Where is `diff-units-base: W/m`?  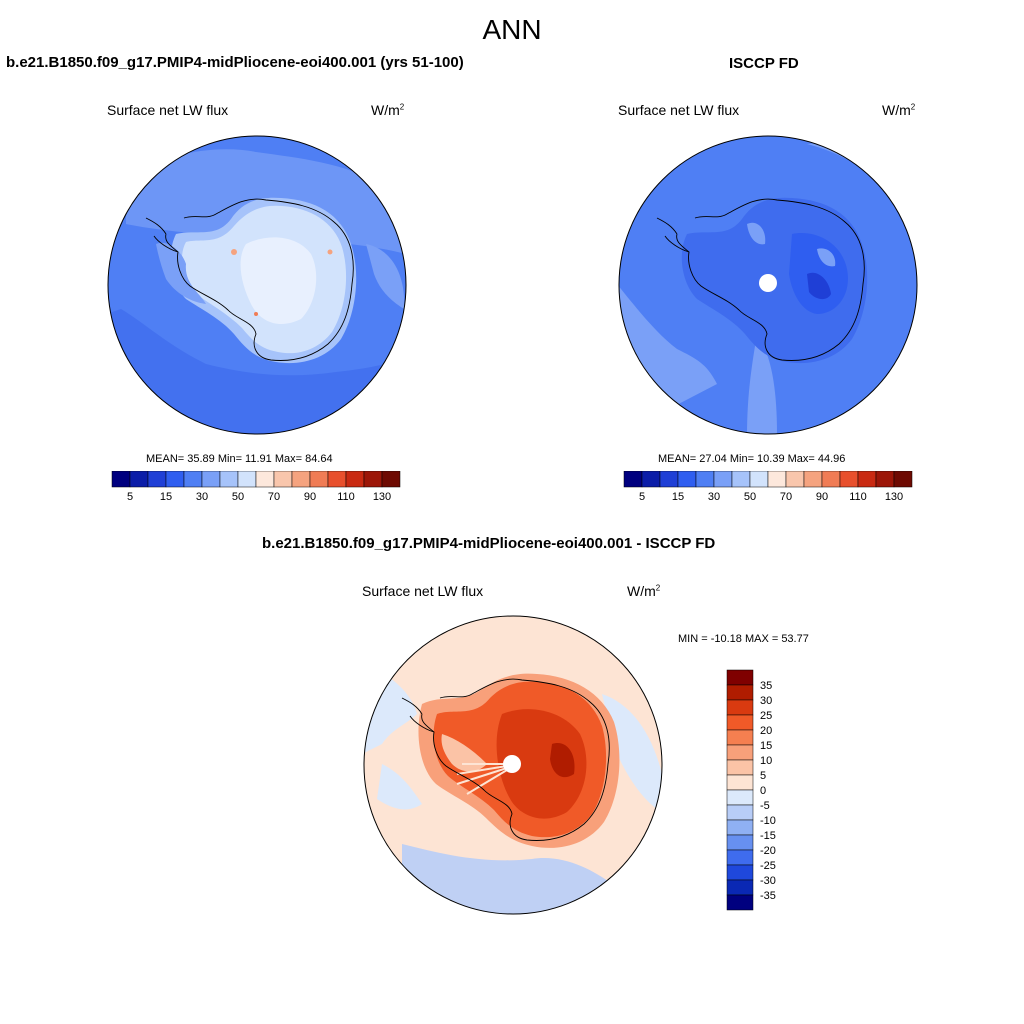
diff-units-base: W/m is located at coordinates (641, 591).